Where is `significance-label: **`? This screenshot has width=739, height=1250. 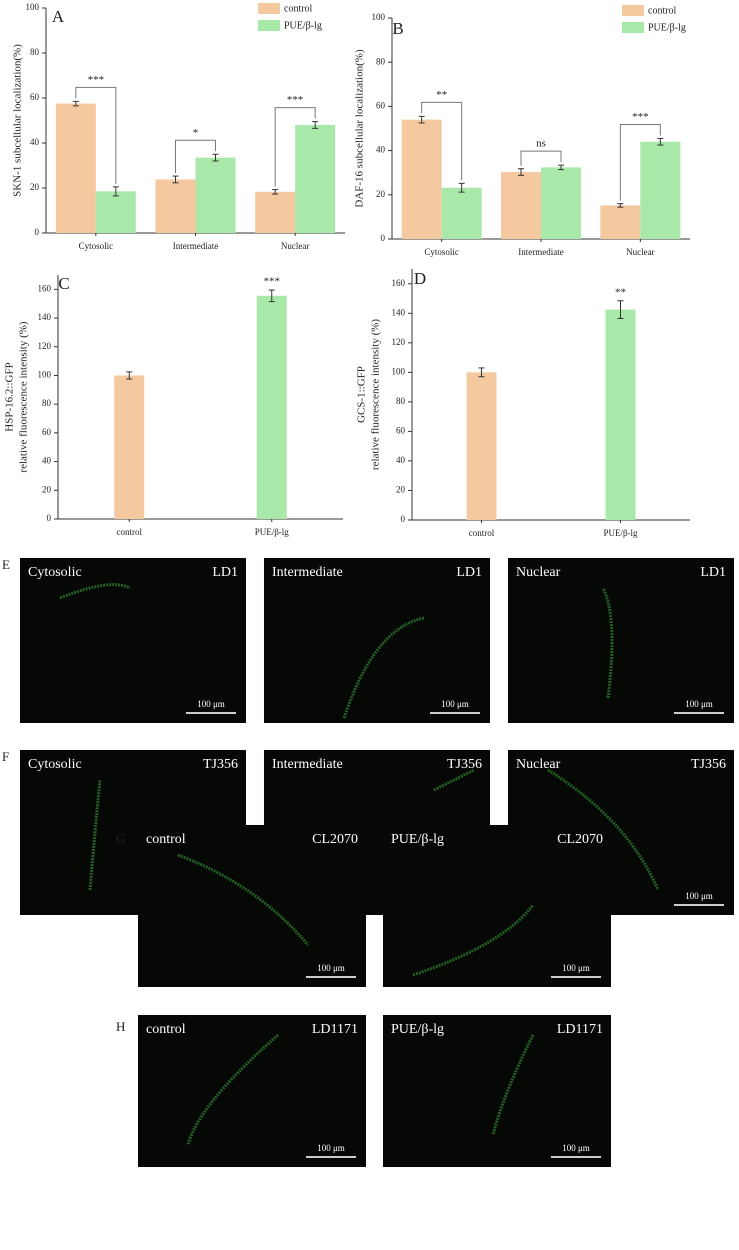 significance-label: ** is located at coordinates (441, 95).